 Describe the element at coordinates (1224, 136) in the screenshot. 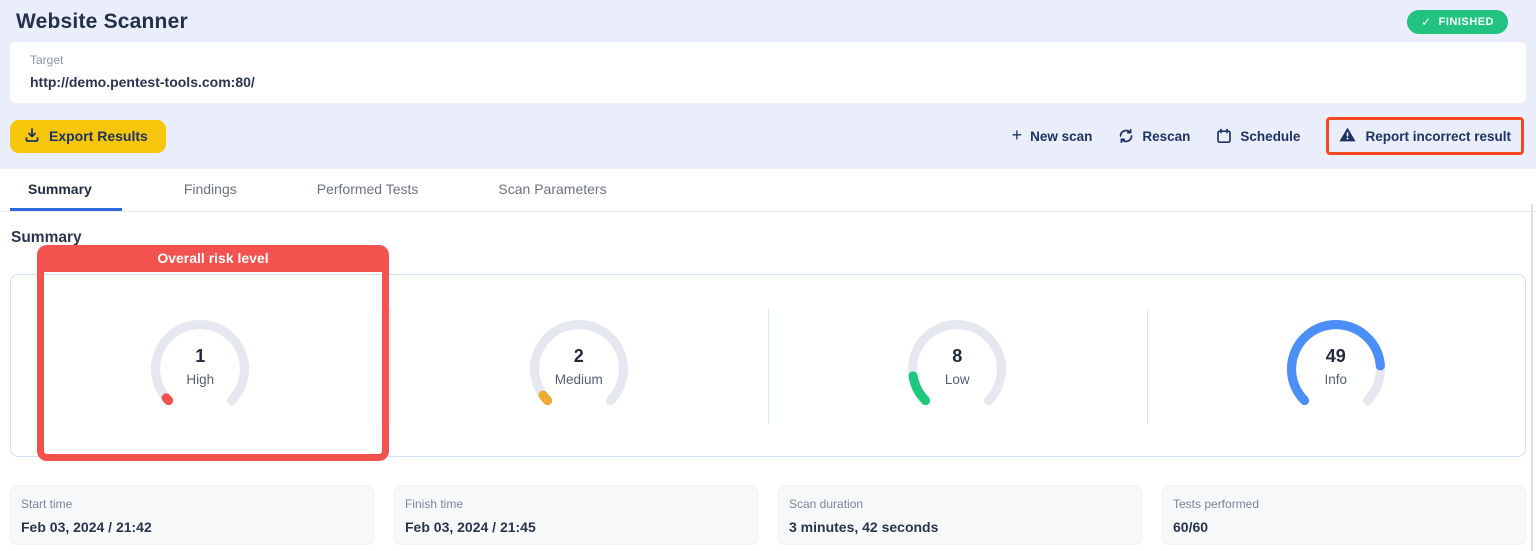

I see `calendar-icon` at that location.